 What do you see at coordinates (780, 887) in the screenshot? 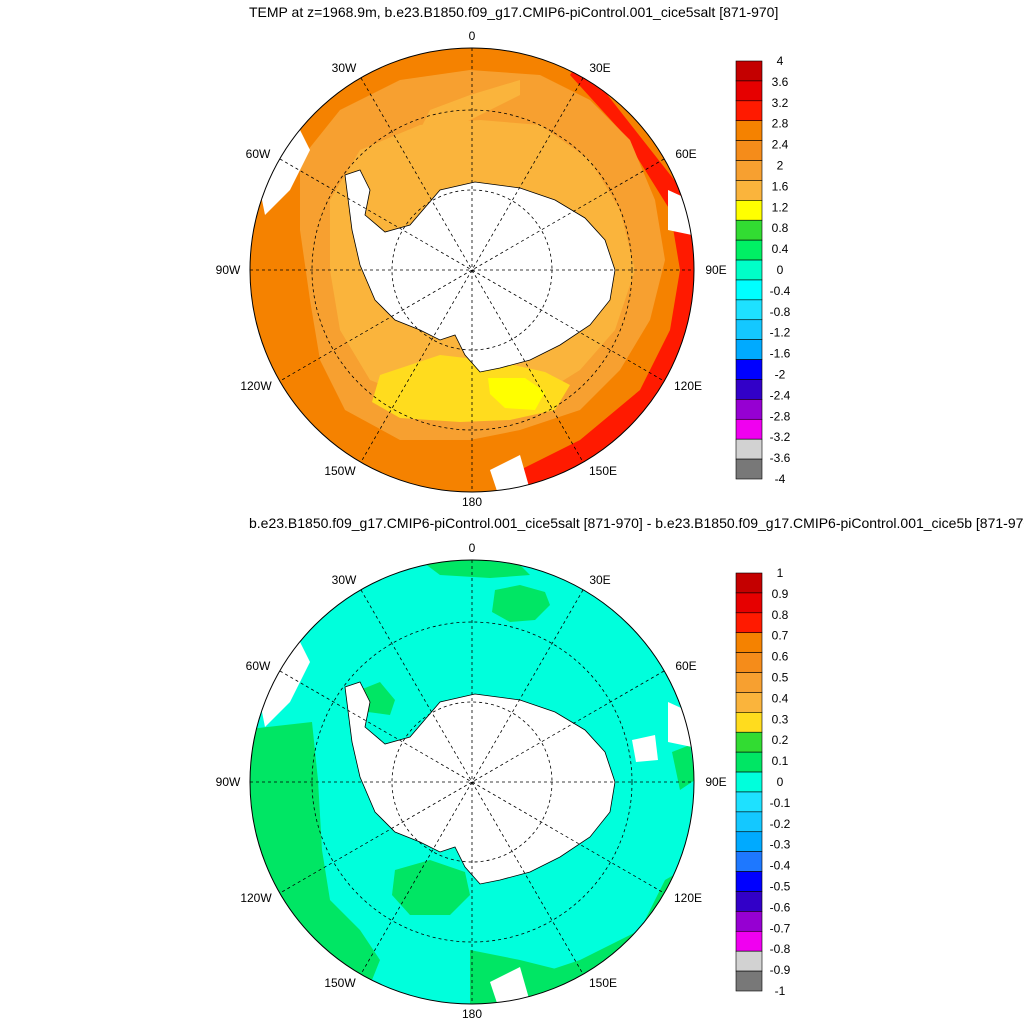
I see `bottom-colorbar-label: -0.5` at bounding box center [780, 887].